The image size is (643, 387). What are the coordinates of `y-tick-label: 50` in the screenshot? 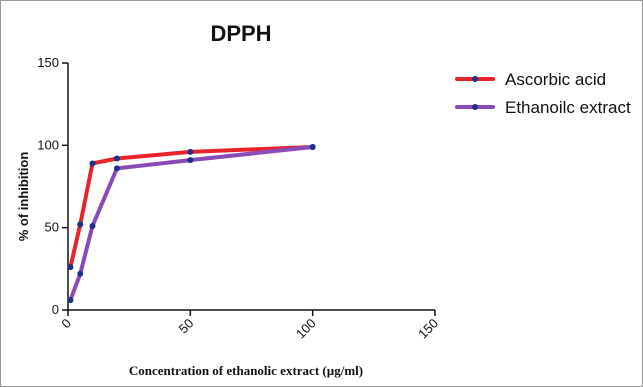 It's located at (52, 227).